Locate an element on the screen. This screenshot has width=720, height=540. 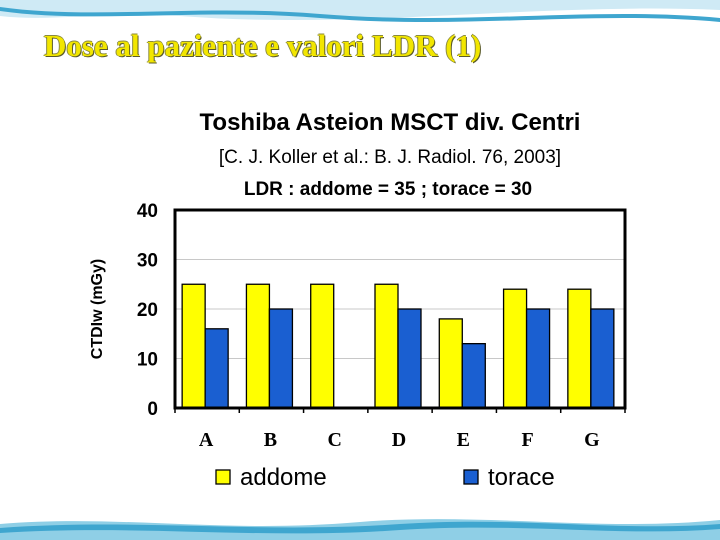
bar-torace-F is located at coordinates (538, 358).